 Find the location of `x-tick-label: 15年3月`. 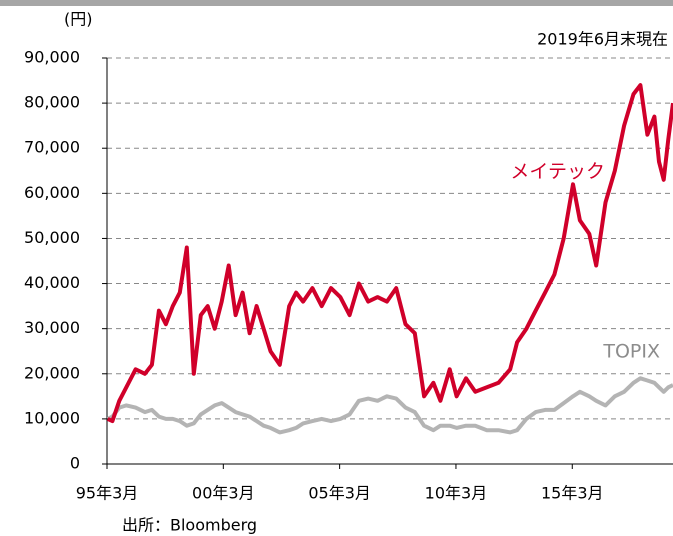

x-tick-label: 15年3月 is located at coordinates (572, 493).